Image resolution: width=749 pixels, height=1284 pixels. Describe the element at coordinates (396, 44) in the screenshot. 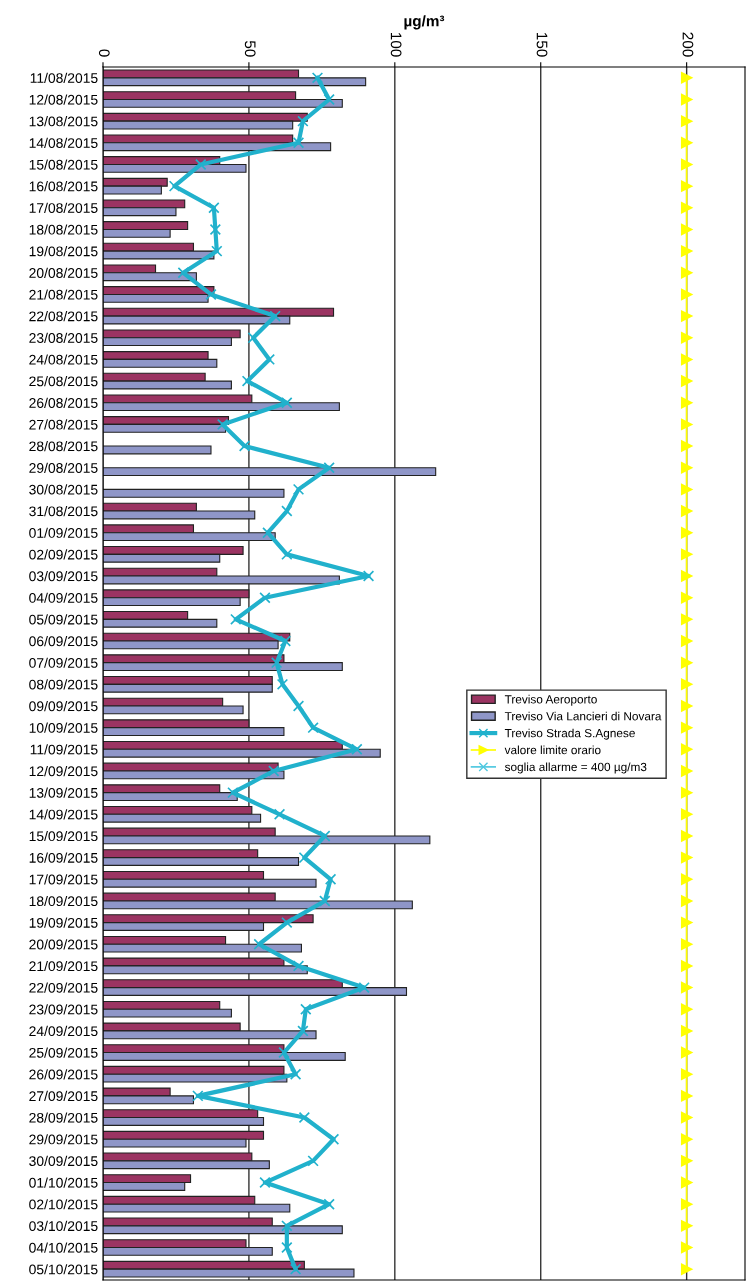

I see `x-tick-label: 100` at that location.